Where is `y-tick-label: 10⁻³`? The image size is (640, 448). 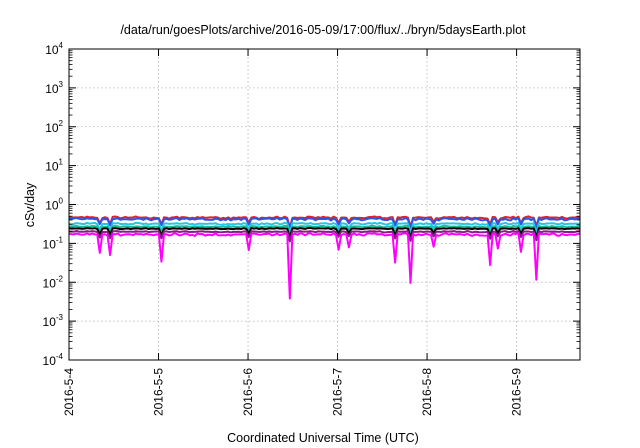
y-tick-label: 10⁻³ is located at coordinates (53, 321).